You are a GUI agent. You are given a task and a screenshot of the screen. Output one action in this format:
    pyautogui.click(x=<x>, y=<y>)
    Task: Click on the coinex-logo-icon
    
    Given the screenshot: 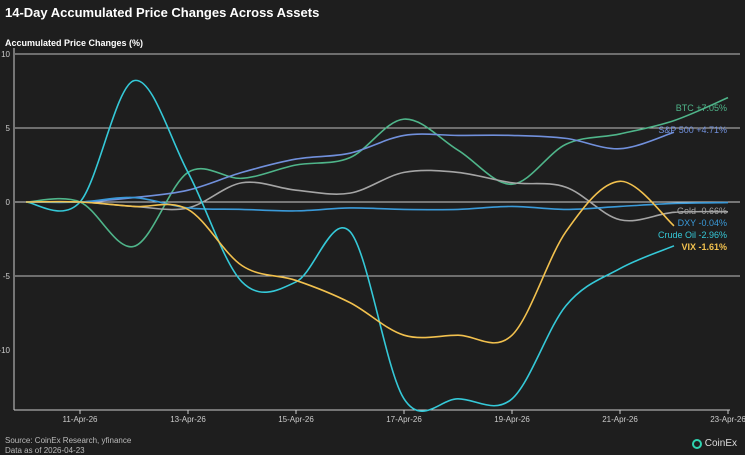 What is the action you would take?
    pyautogui.click(x=696, y=443)
    